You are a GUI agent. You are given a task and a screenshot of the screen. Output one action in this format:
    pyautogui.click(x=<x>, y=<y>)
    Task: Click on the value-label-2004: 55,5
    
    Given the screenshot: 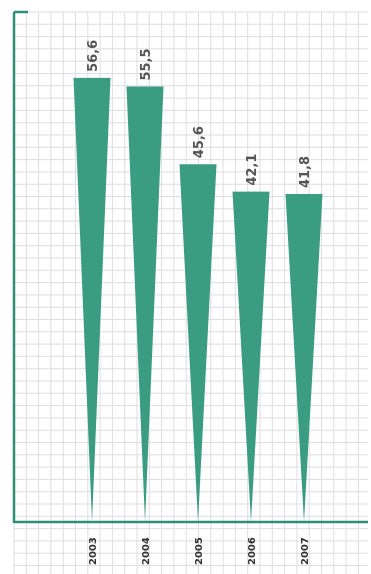 What is the action you would take?
    pyautogui.click(x=146, y=64)
    